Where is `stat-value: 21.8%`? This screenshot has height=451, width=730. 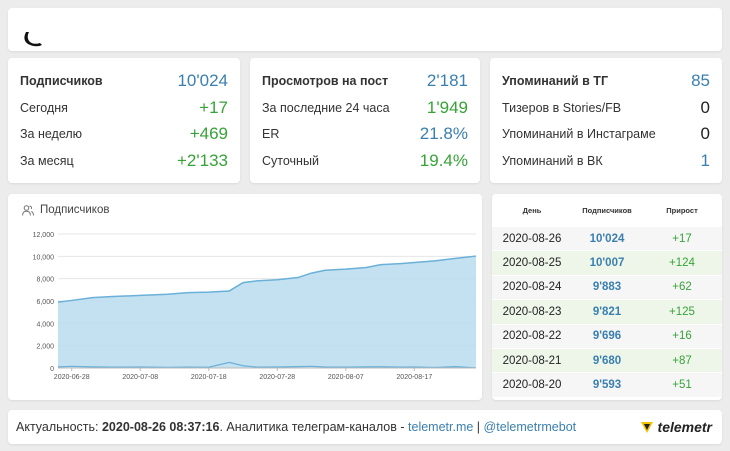 stat-value: 21.8% is located at coordinates (443, 134).